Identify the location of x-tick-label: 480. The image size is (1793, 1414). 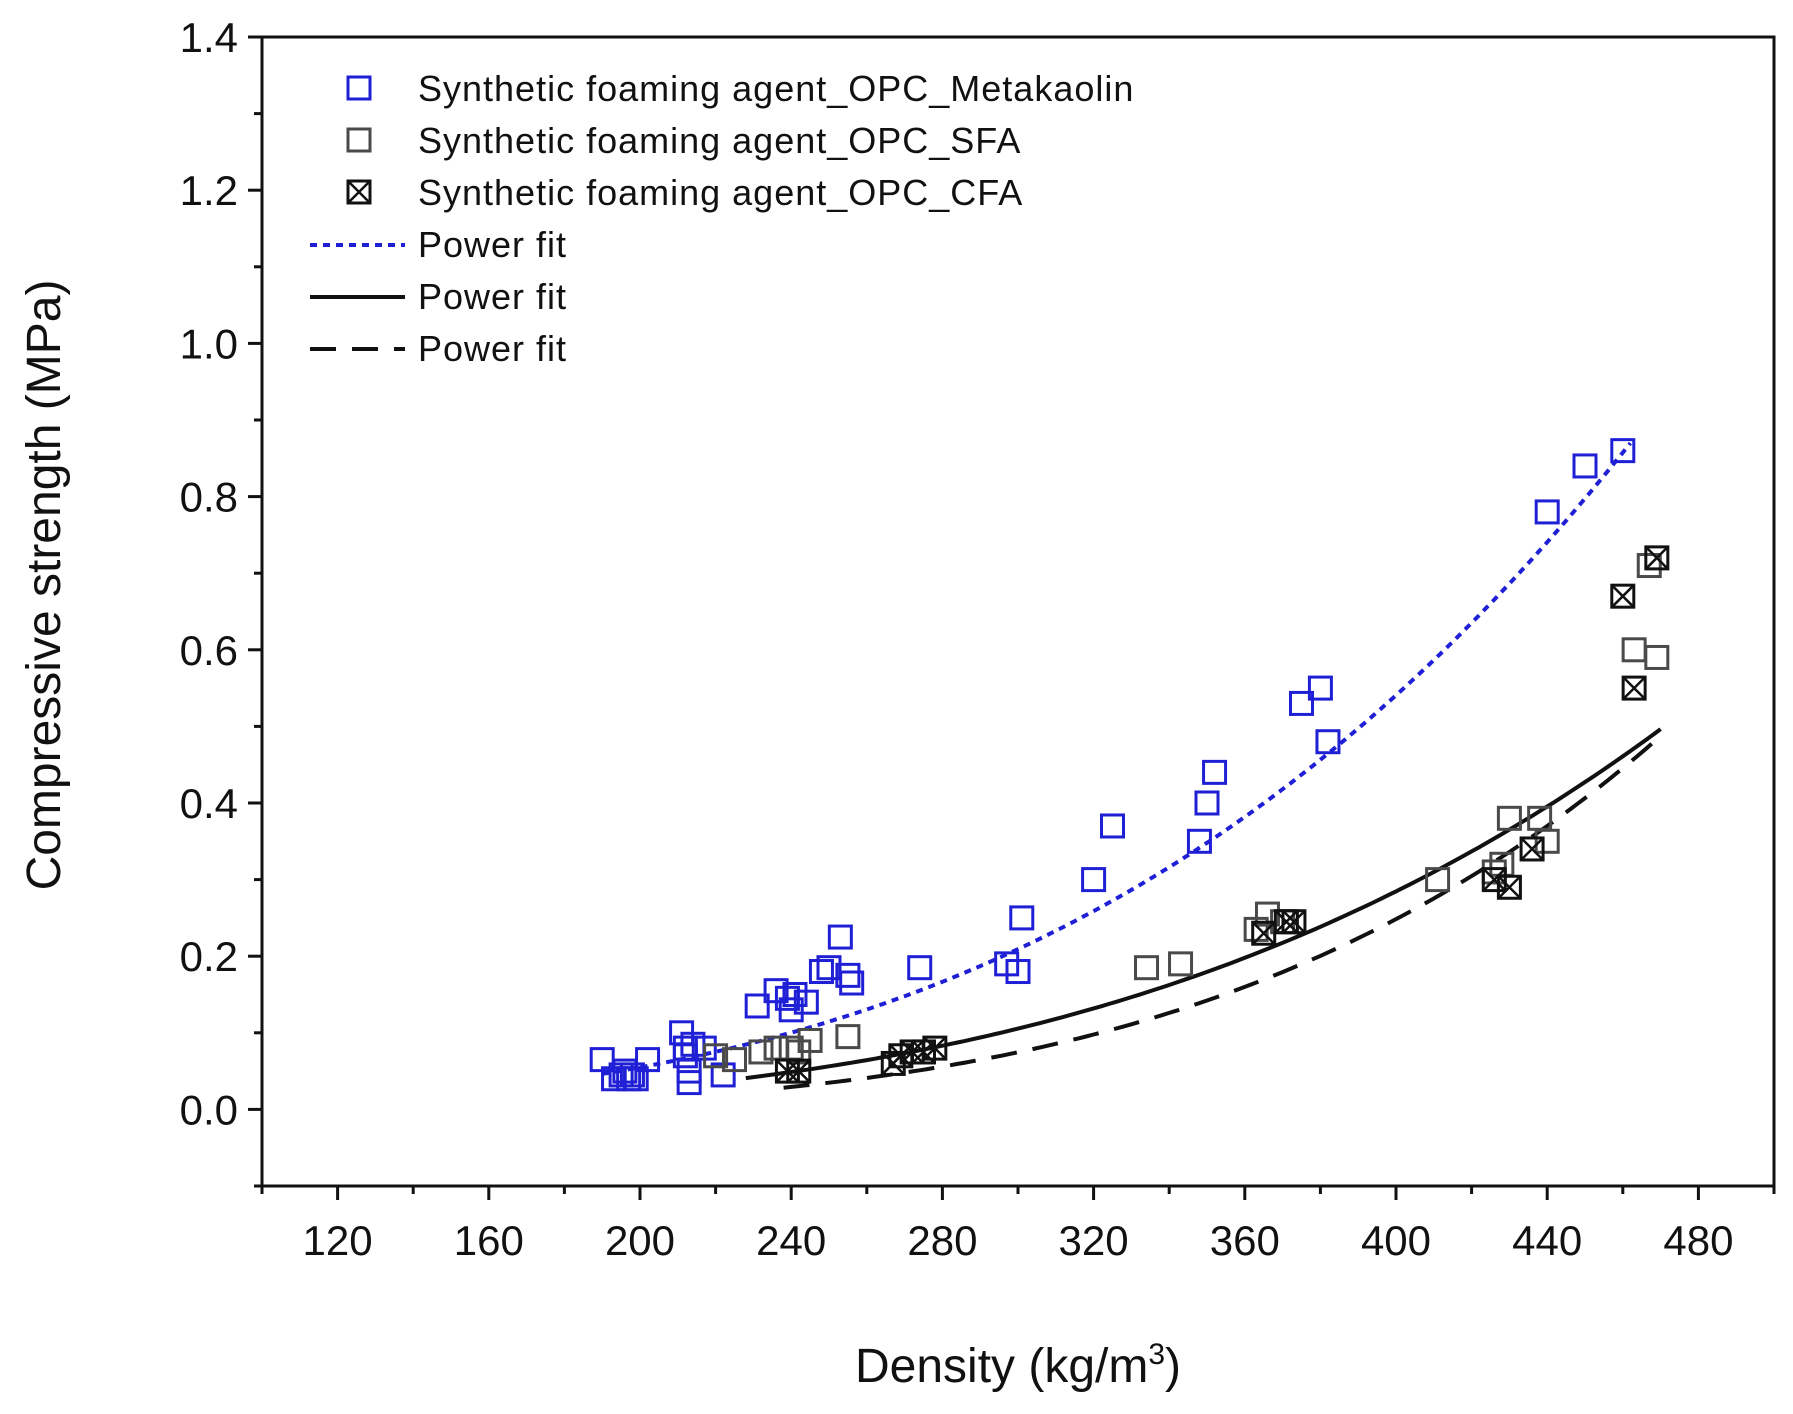
(1698, 1240).